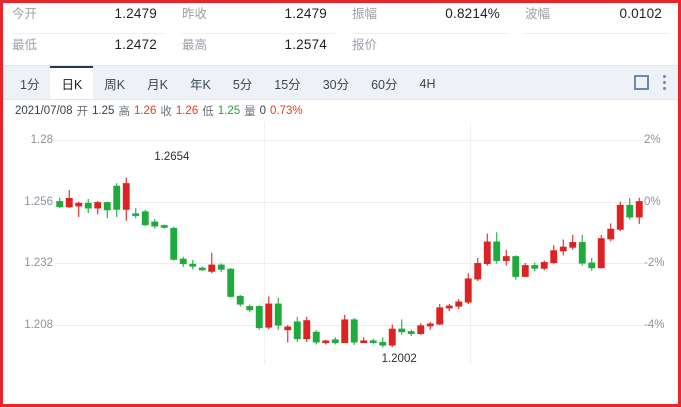 This screenshot has width=681, height=407. What do you see at coordinates (336, 85) in the screenshot?
I see `tab-label: 30分` at bounding box center [336, 85].